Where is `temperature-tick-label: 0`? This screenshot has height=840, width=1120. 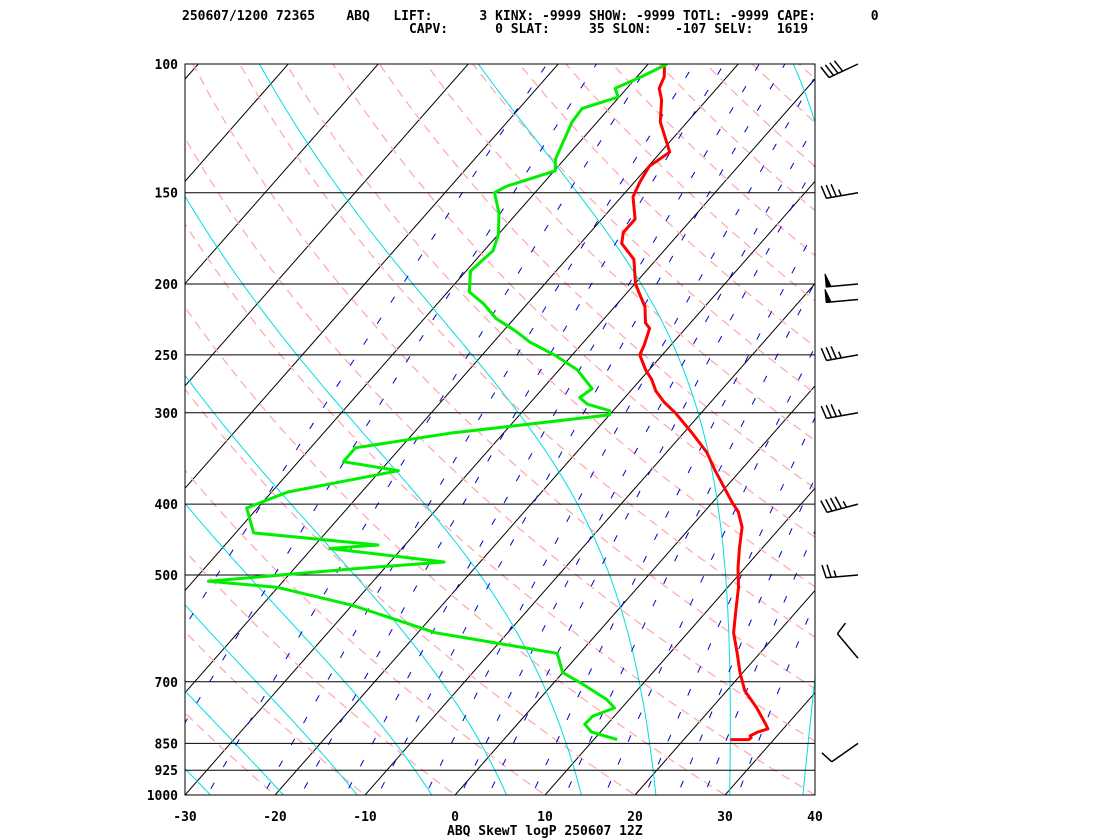 temperature-tick-label: 0 is located at coordinates (455, 817).